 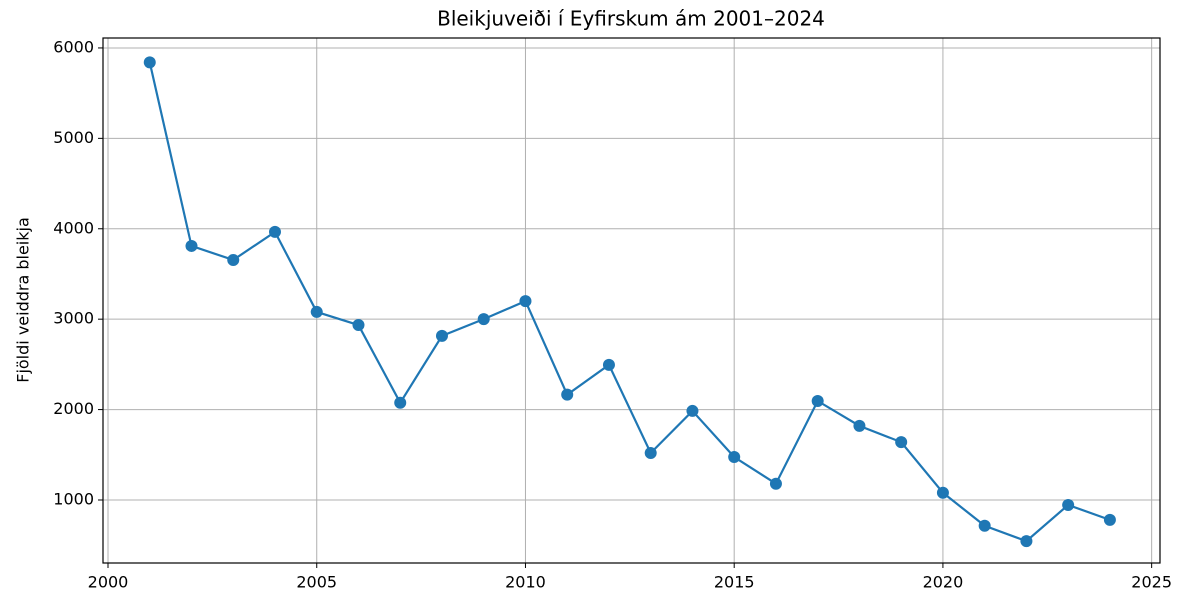 What do you see at coordinates (734, 582) in the screenshot?
I see `x-tick-label: 2015` at bounding box center [734, 582].